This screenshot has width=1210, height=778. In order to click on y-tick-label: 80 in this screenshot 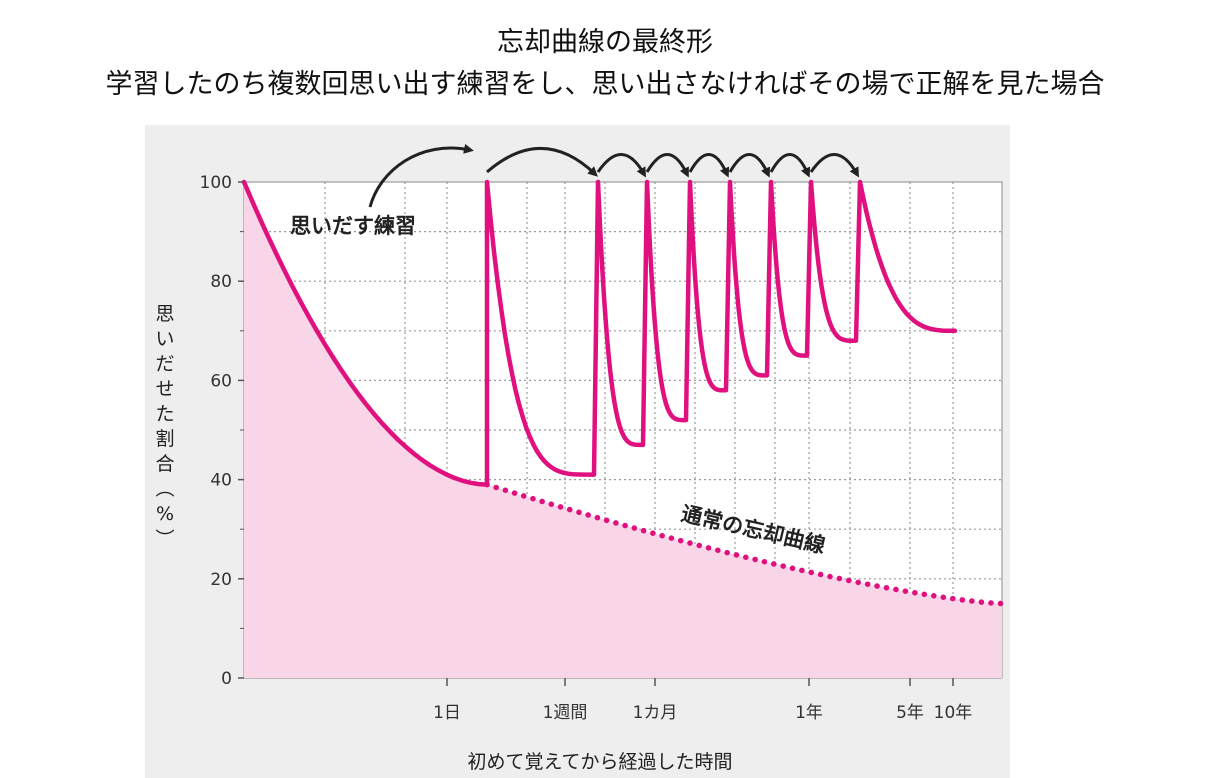, I will do `click(221, 282)`.